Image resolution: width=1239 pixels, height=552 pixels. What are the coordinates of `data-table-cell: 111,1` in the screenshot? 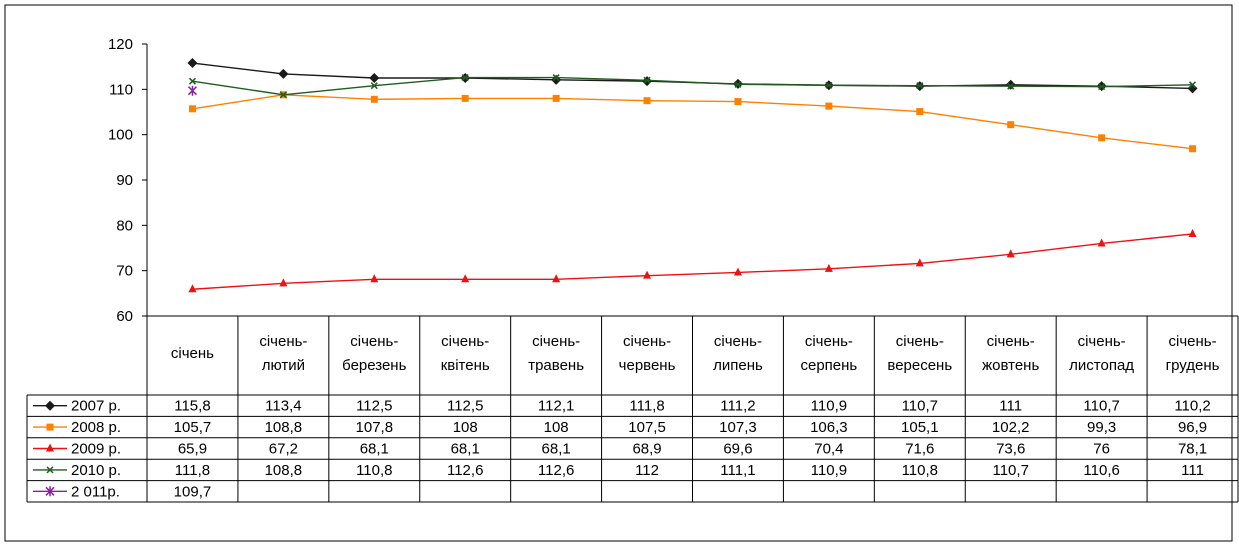 It's located at (737, 470).